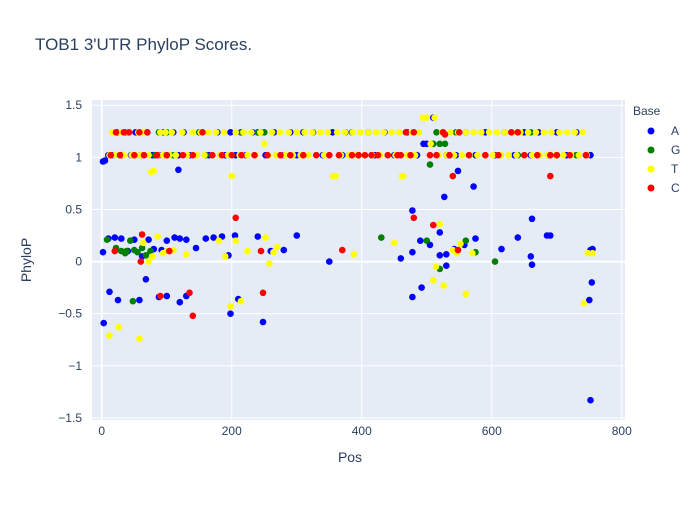 The image size is (700, 505). I want to click on y-tick-label: −1, so click(75, 366).